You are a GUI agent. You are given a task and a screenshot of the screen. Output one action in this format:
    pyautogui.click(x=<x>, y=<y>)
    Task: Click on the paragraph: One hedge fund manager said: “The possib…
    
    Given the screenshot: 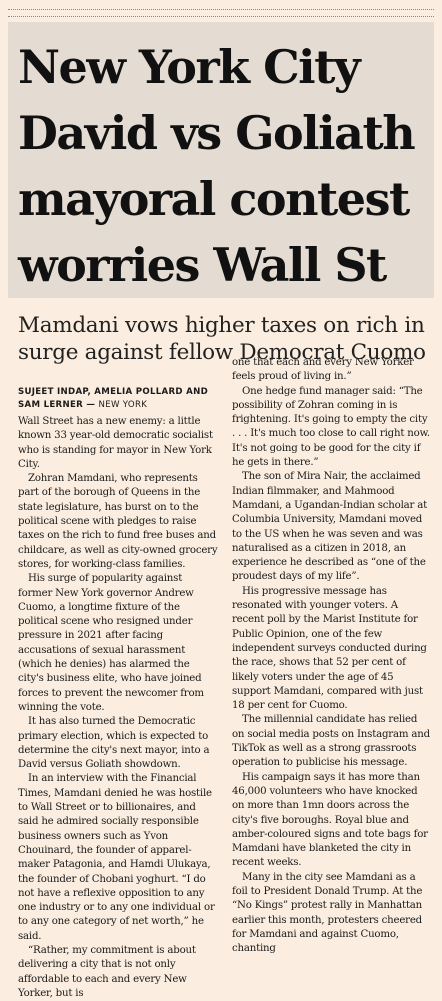 What is the action you would take?
    pyautogui.click(x=331, y=427)
    